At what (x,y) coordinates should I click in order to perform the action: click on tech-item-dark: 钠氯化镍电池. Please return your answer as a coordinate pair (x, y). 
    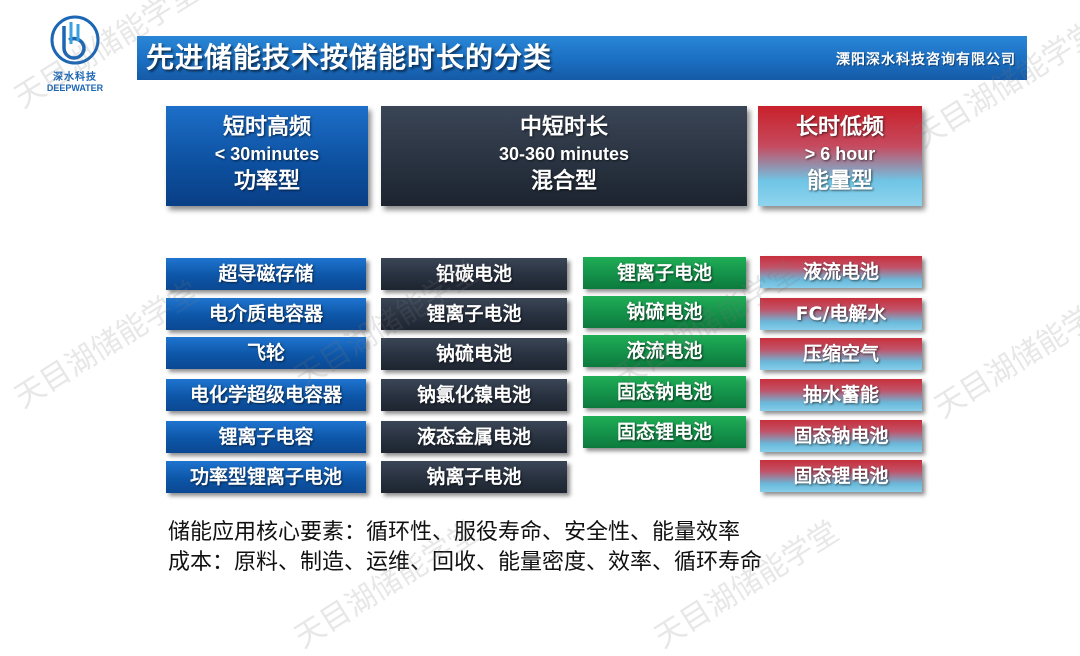
    Looking at the image, I should click on (474, 395).